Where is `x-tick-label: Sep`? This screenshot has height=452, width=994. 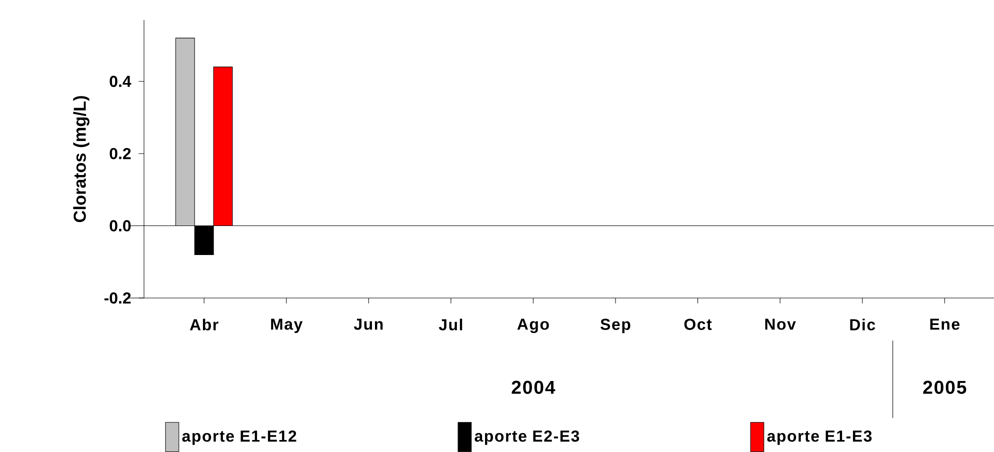 x-tick-label: Sep is located at coordinates (615, 326).